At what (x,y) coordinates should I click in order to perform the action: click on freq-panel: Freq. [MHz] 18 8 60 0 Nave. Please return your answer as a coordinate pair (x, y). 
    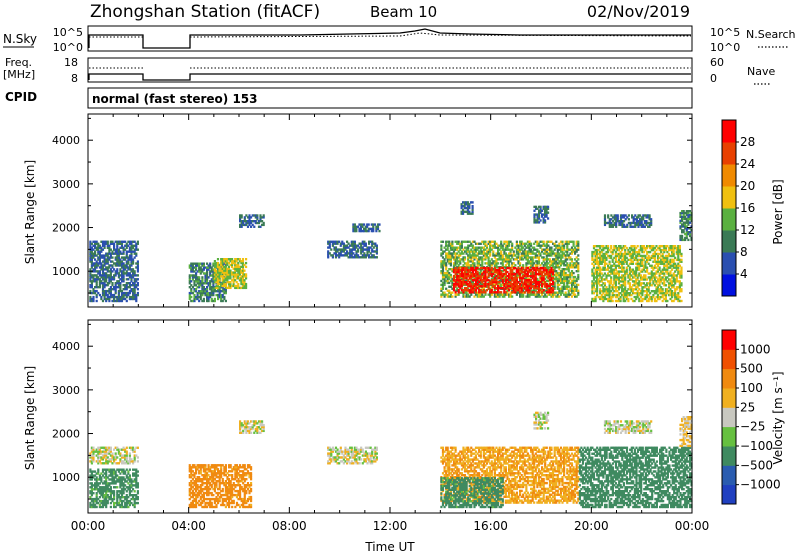
    Looking at the image, I should click on (389, 70).